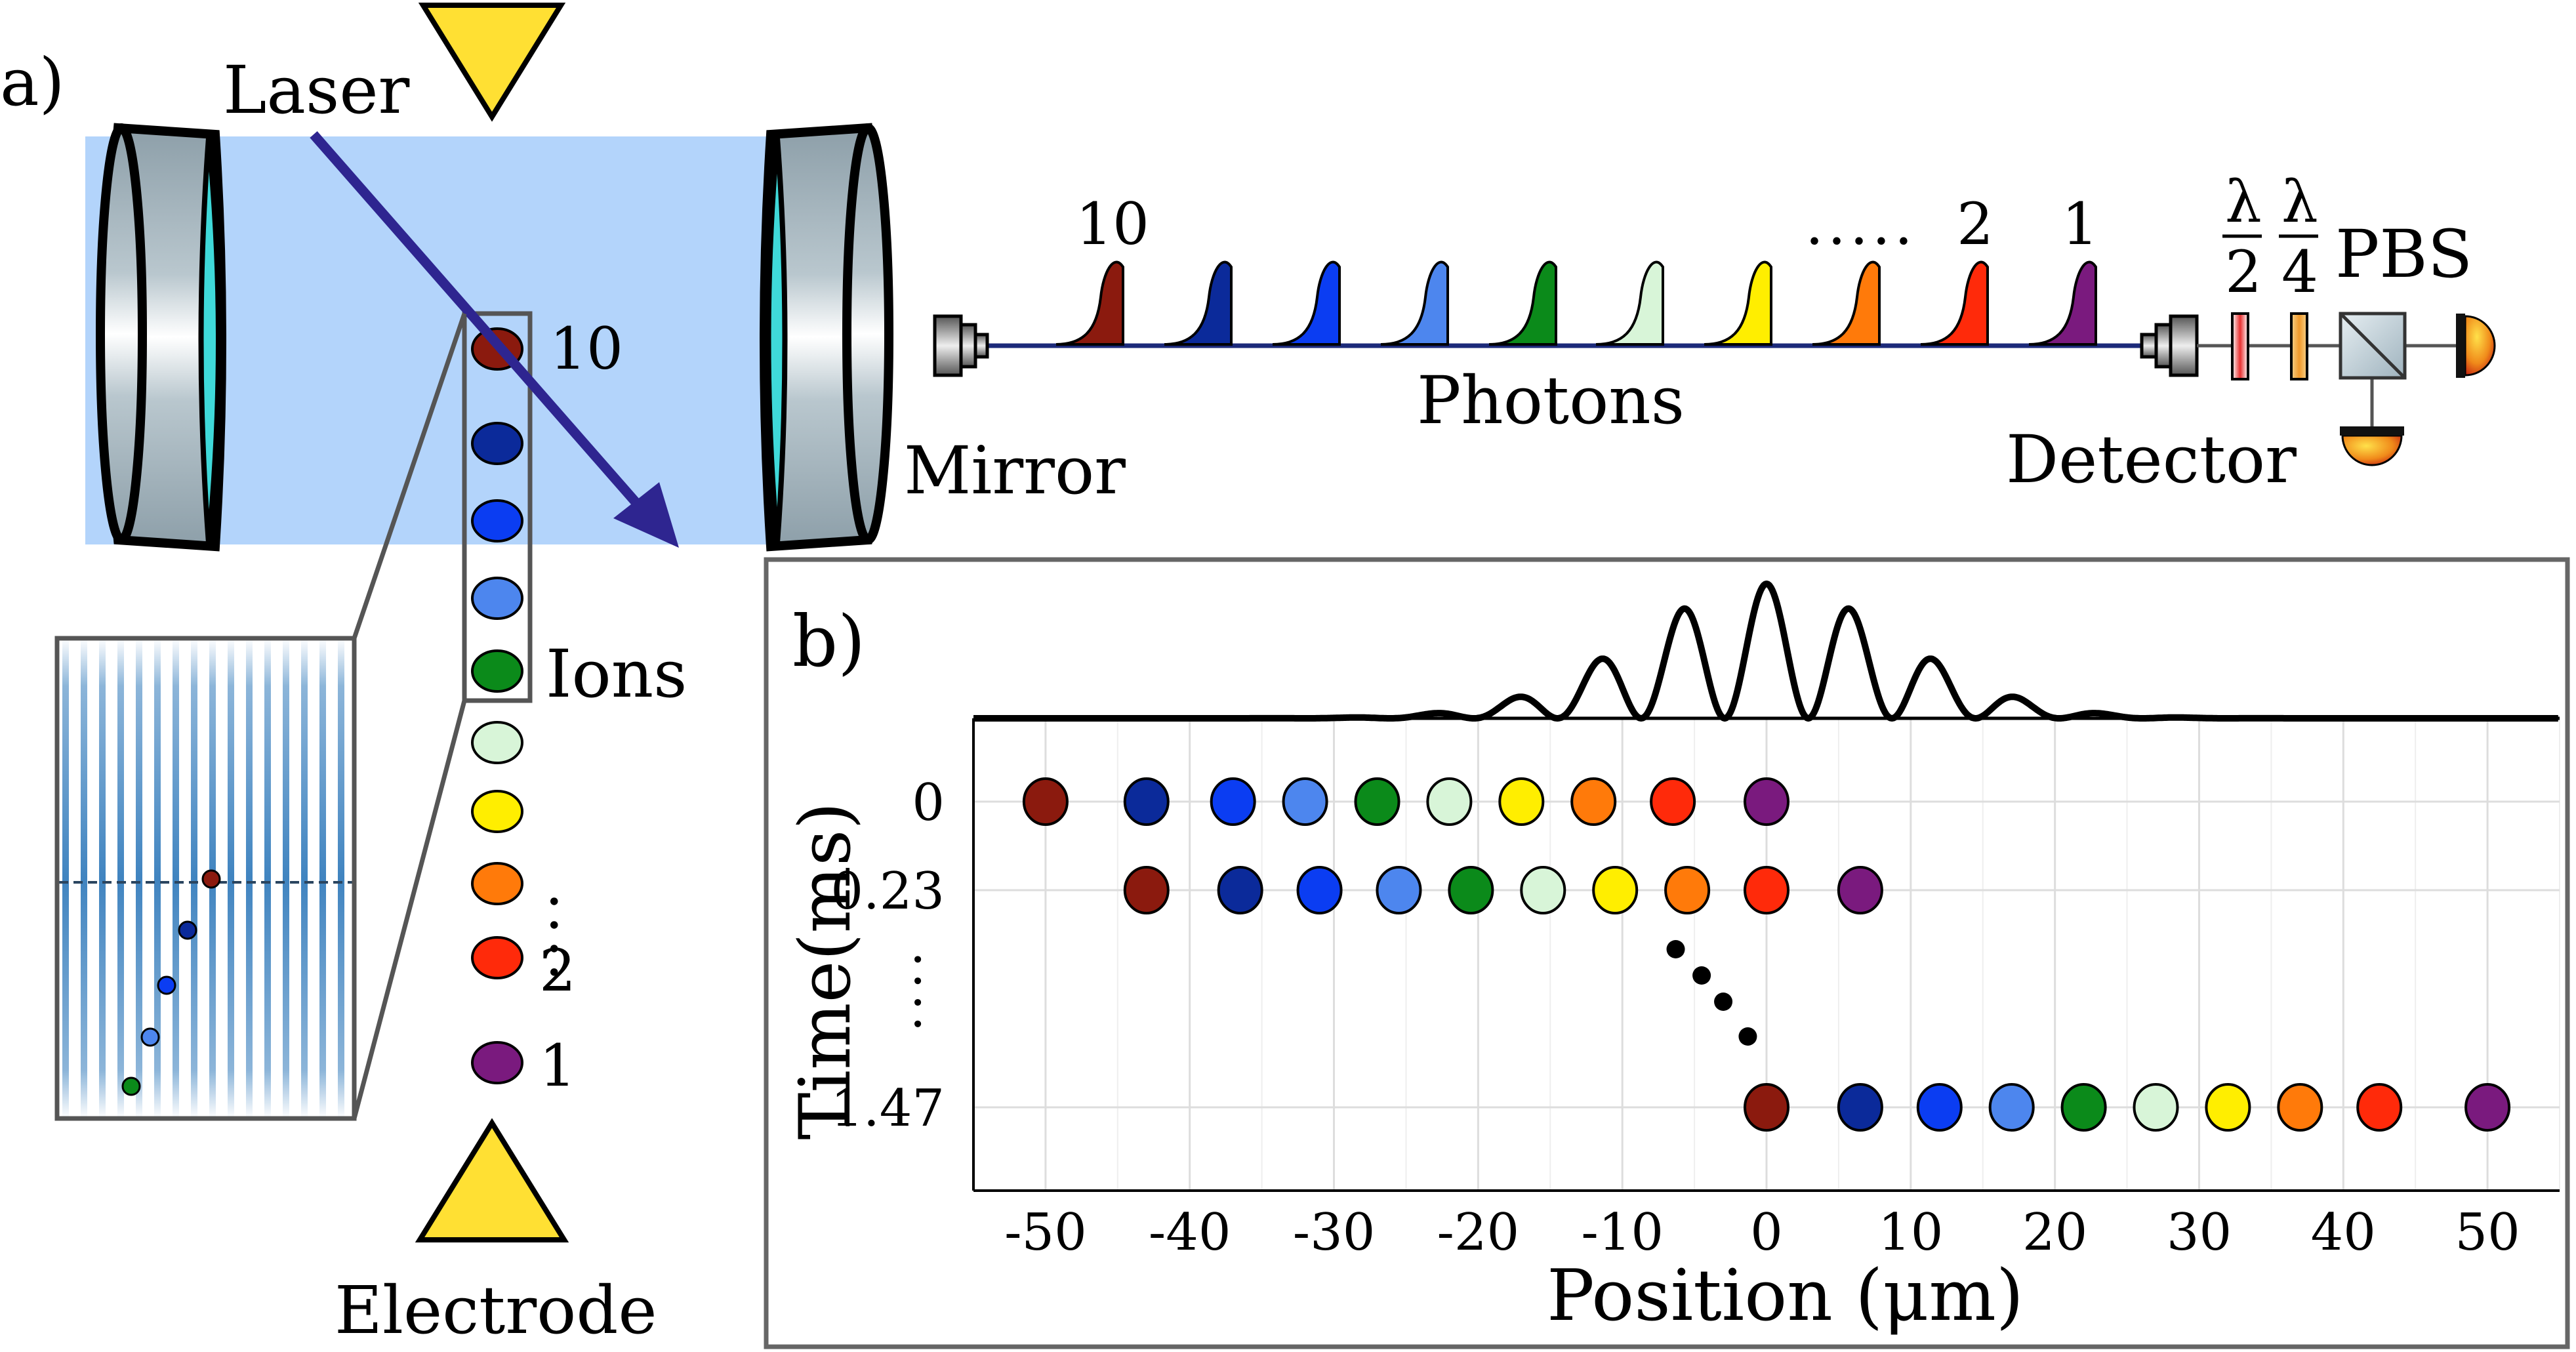  I want to click on fiber-mirror, so click(961, 345).